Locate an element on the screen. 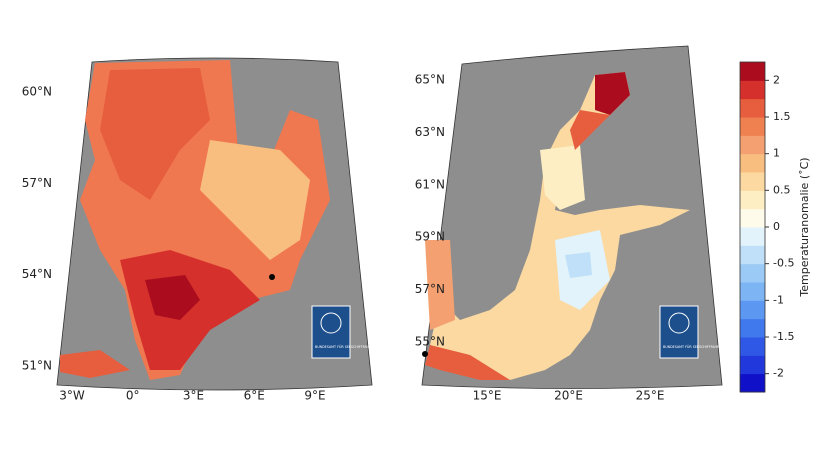 The height and width of the screenshot is (464, 830). lat-label: 60°N is located at coordinates (37, 92).